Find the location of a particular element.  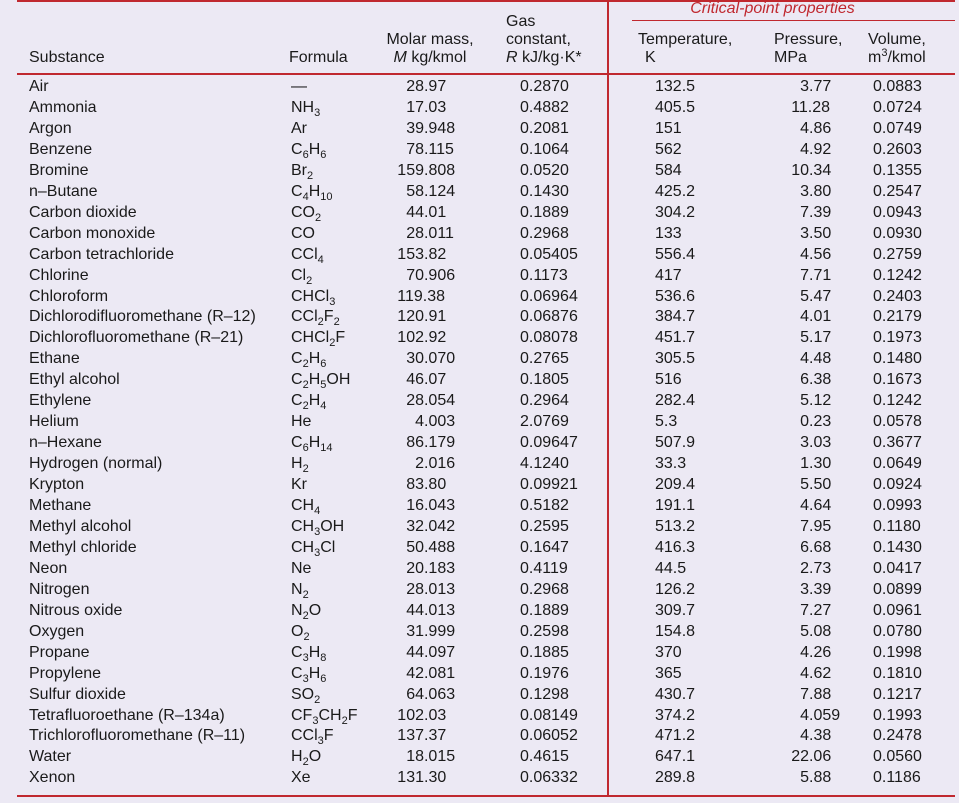

cell-pressure: 6.38 is located at coordinates (816, 380).